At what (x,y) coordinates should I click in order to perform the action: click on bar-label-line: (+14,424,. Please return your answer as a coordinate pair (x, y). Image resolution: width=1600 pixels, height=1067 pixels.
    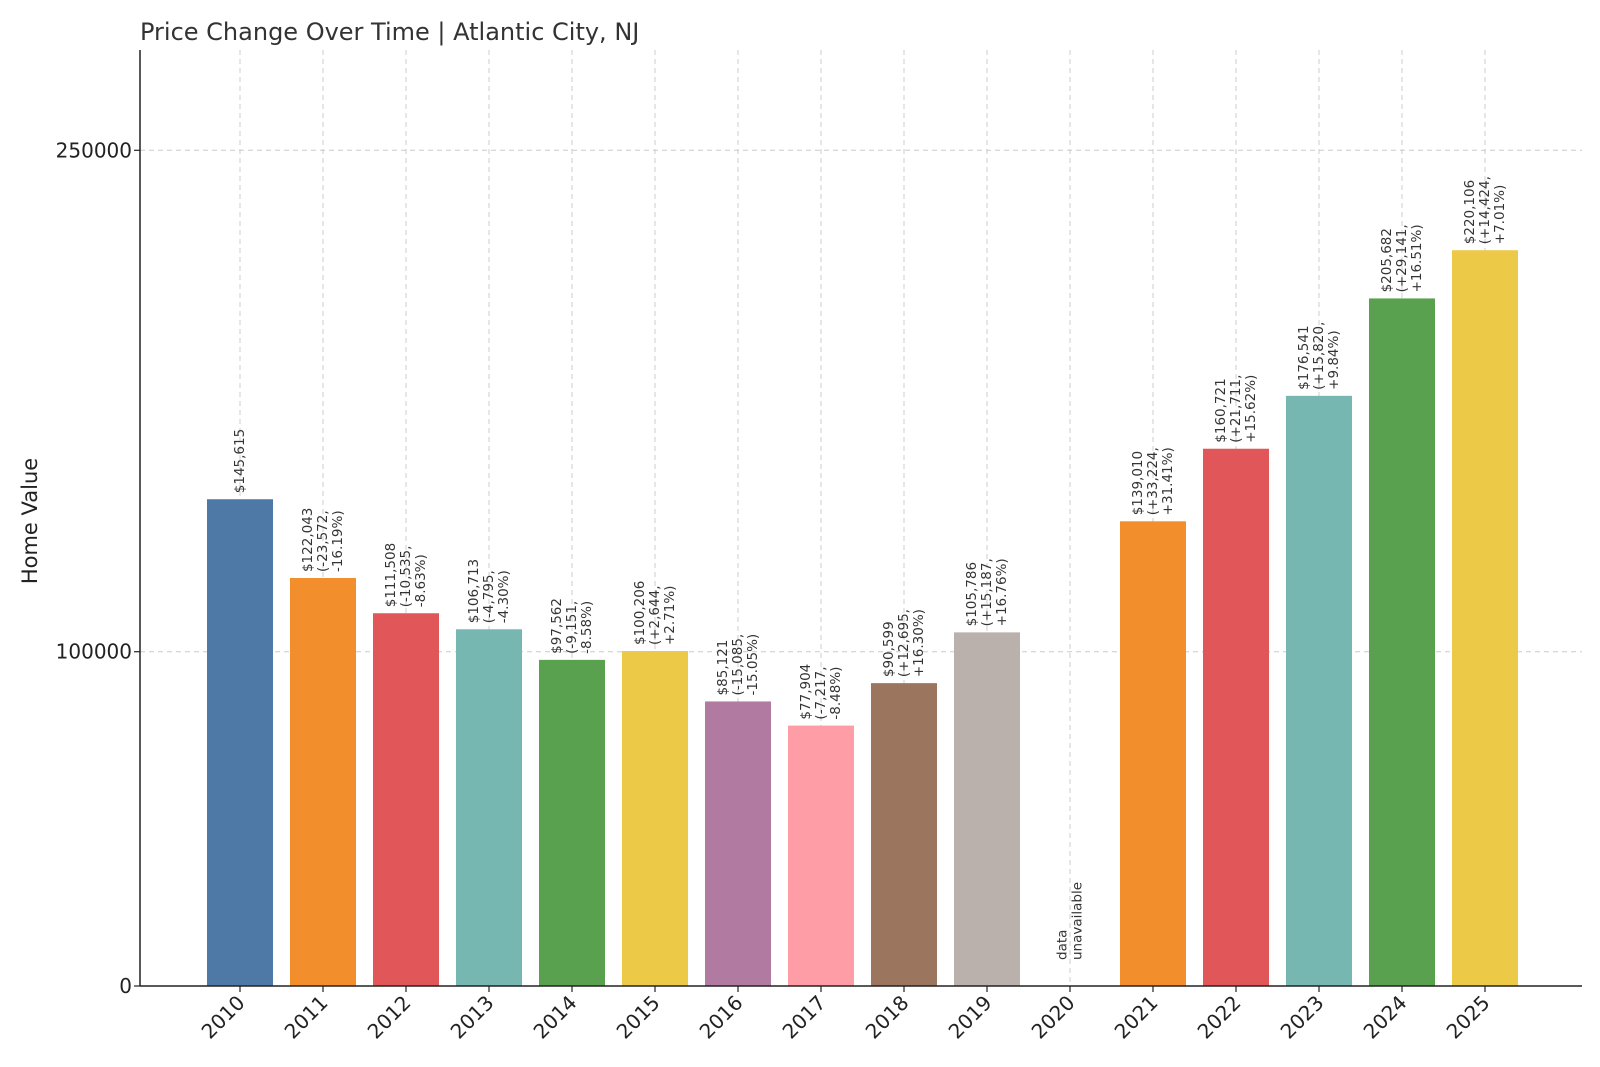
    Looking at the image, I should click on (1485, 210).